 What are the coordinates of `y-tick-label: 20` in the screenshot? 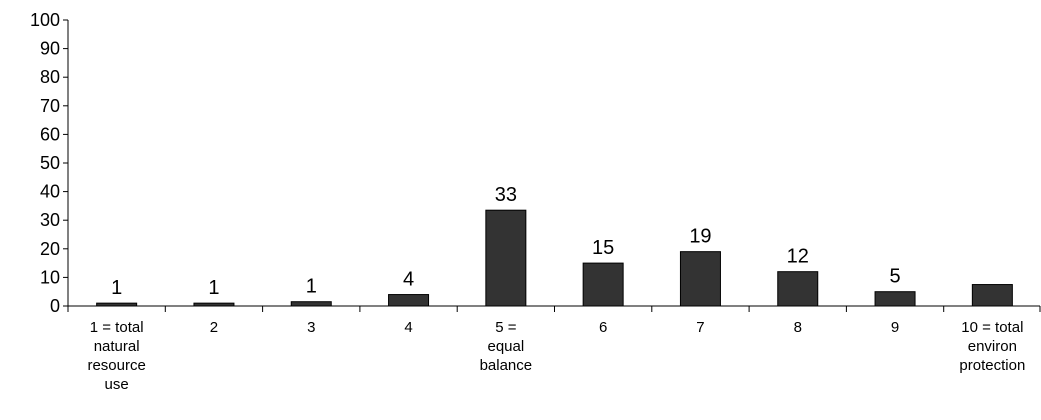 It's located at (50, 249).